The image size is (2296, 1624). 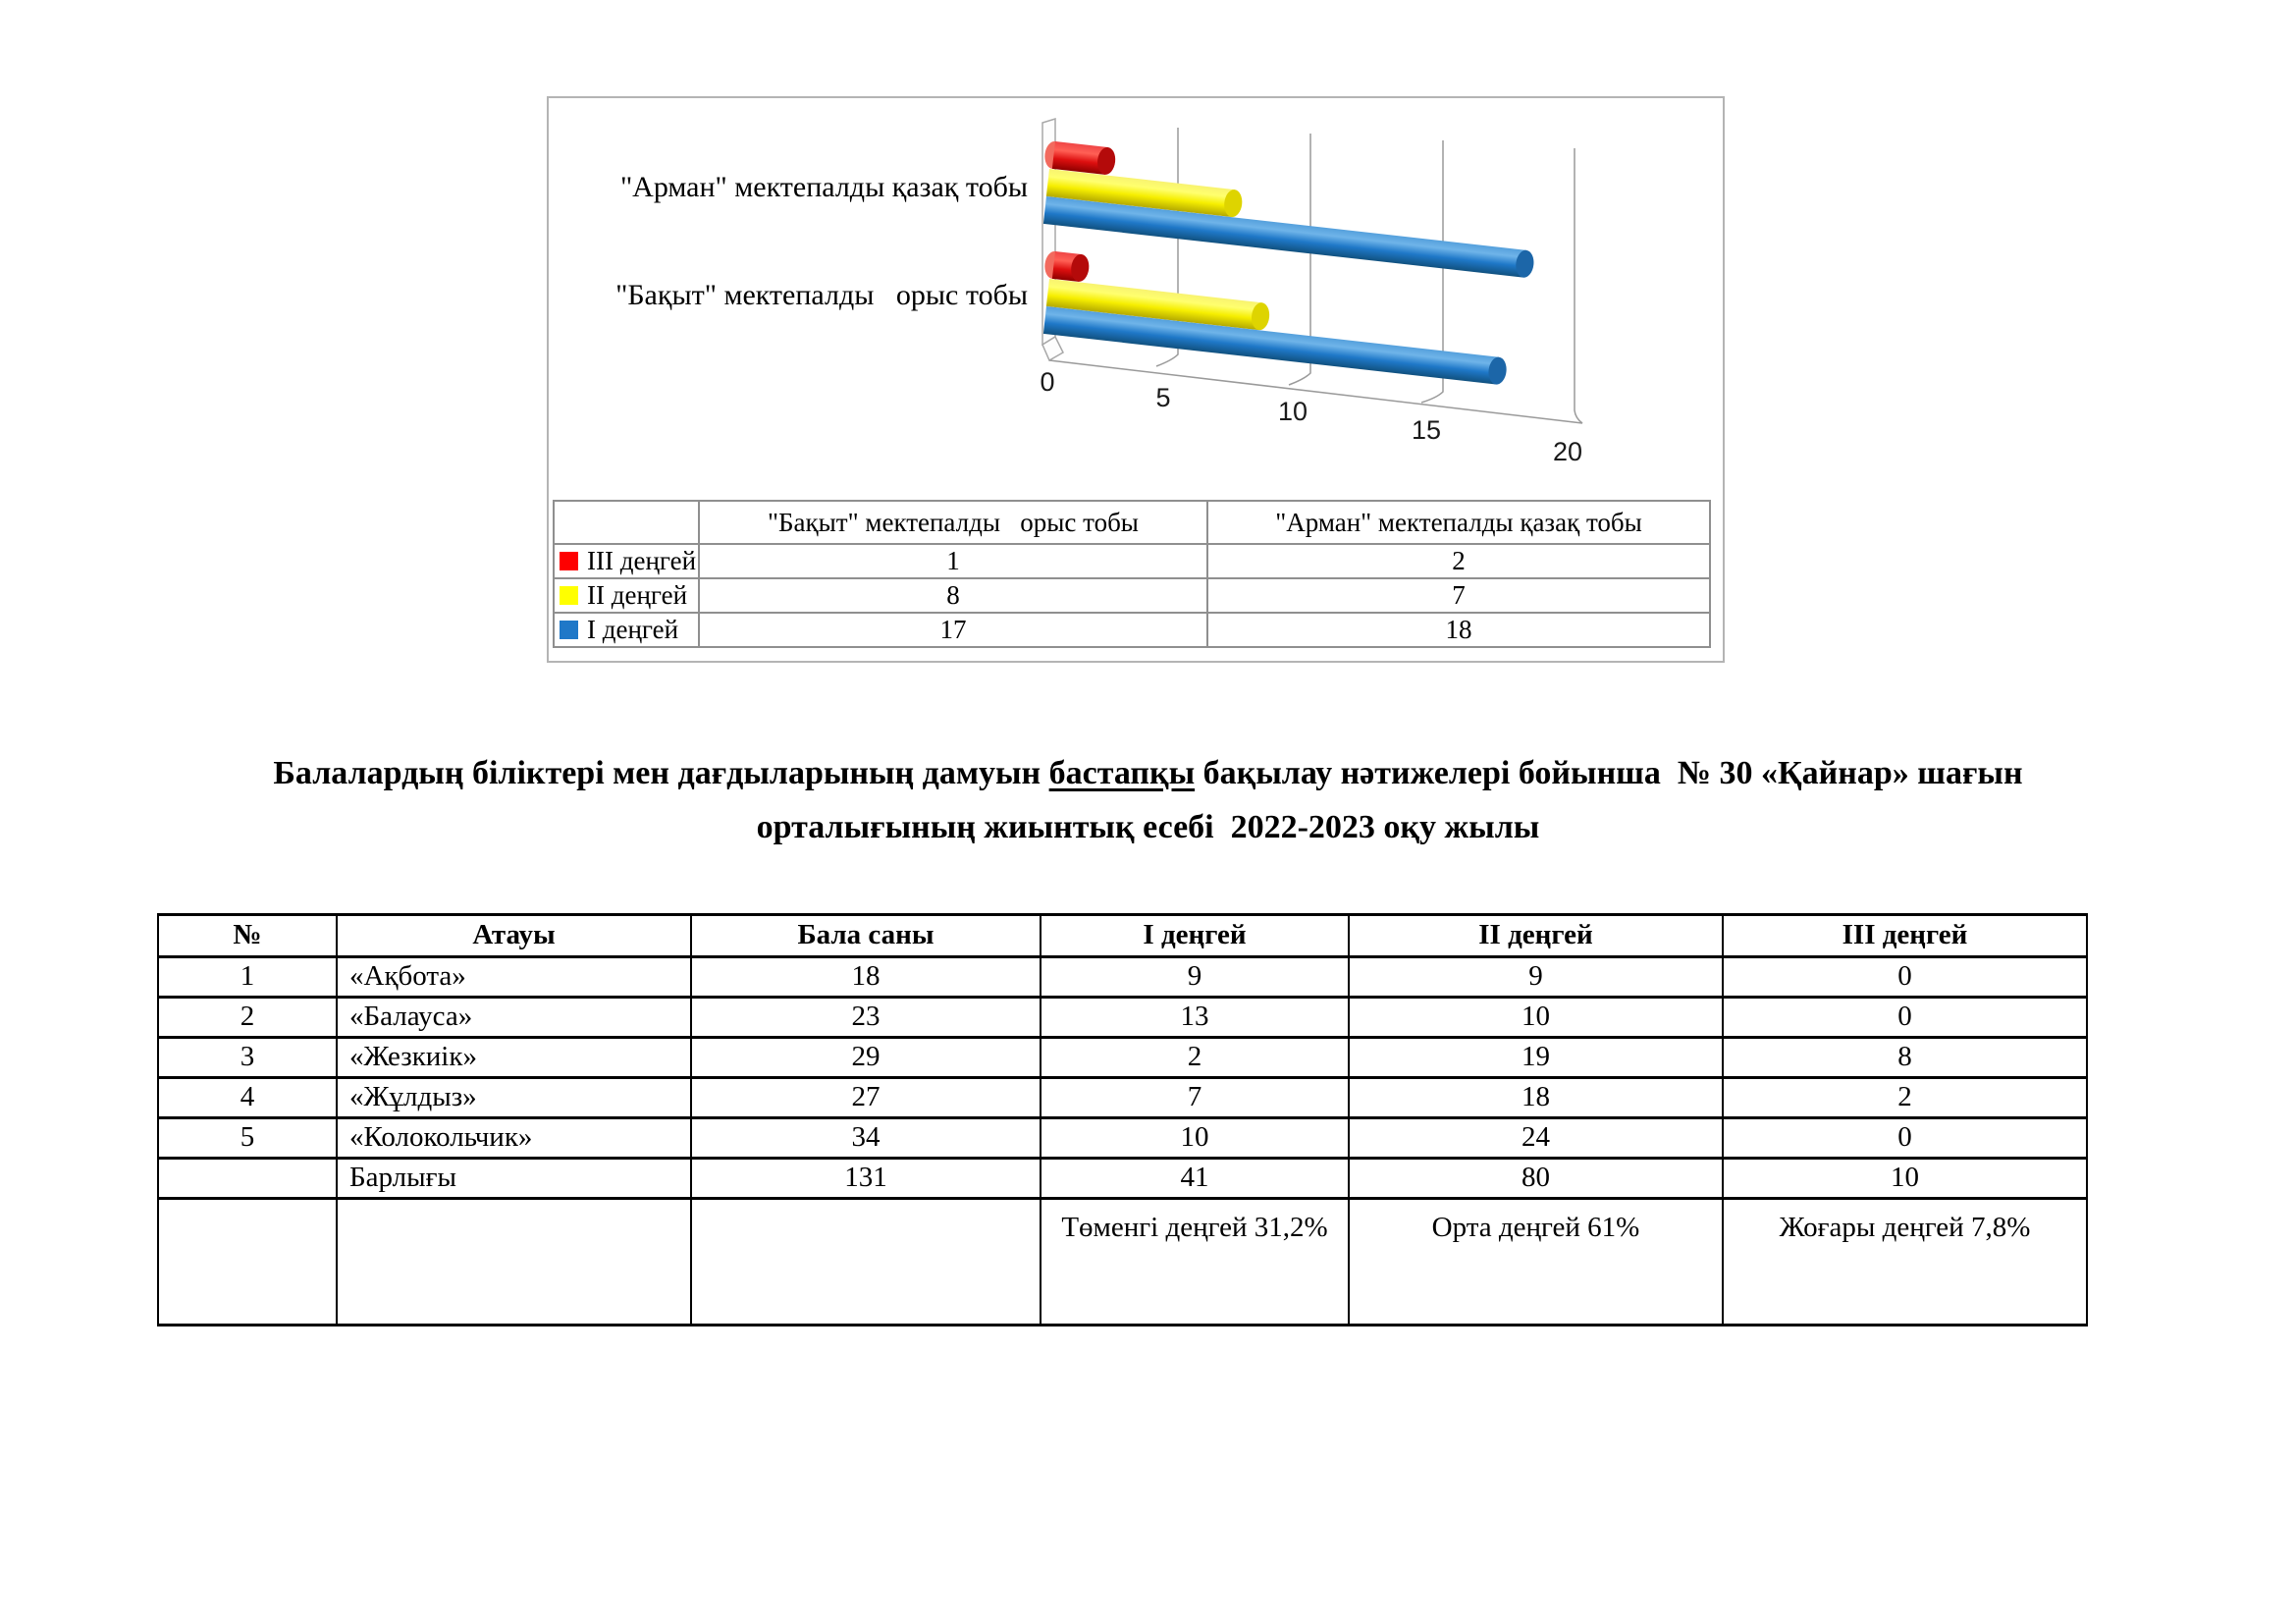 What do you see at coordinates (1905, 935) in the screenshot?
I see `col-header-level3: III деңгей` at bounding box center [1905, 935].